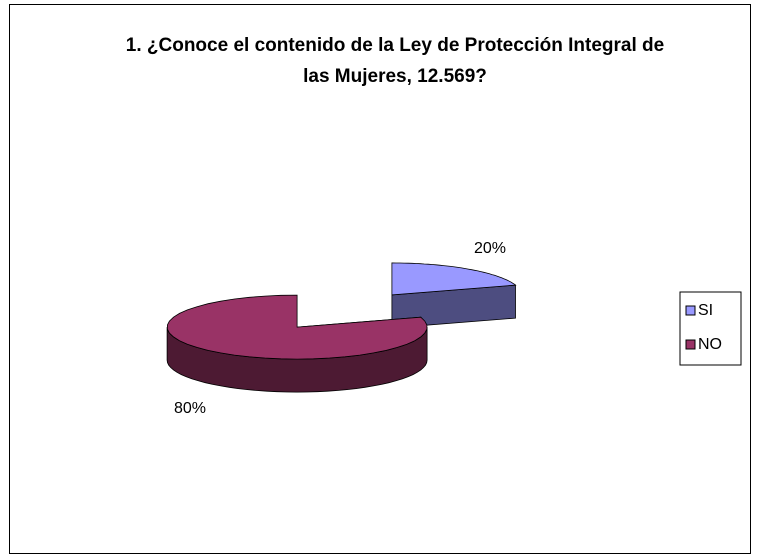 The width and height of the screenshot is (762, 554). I want to click on data-label: 80%, so click(190, 408).